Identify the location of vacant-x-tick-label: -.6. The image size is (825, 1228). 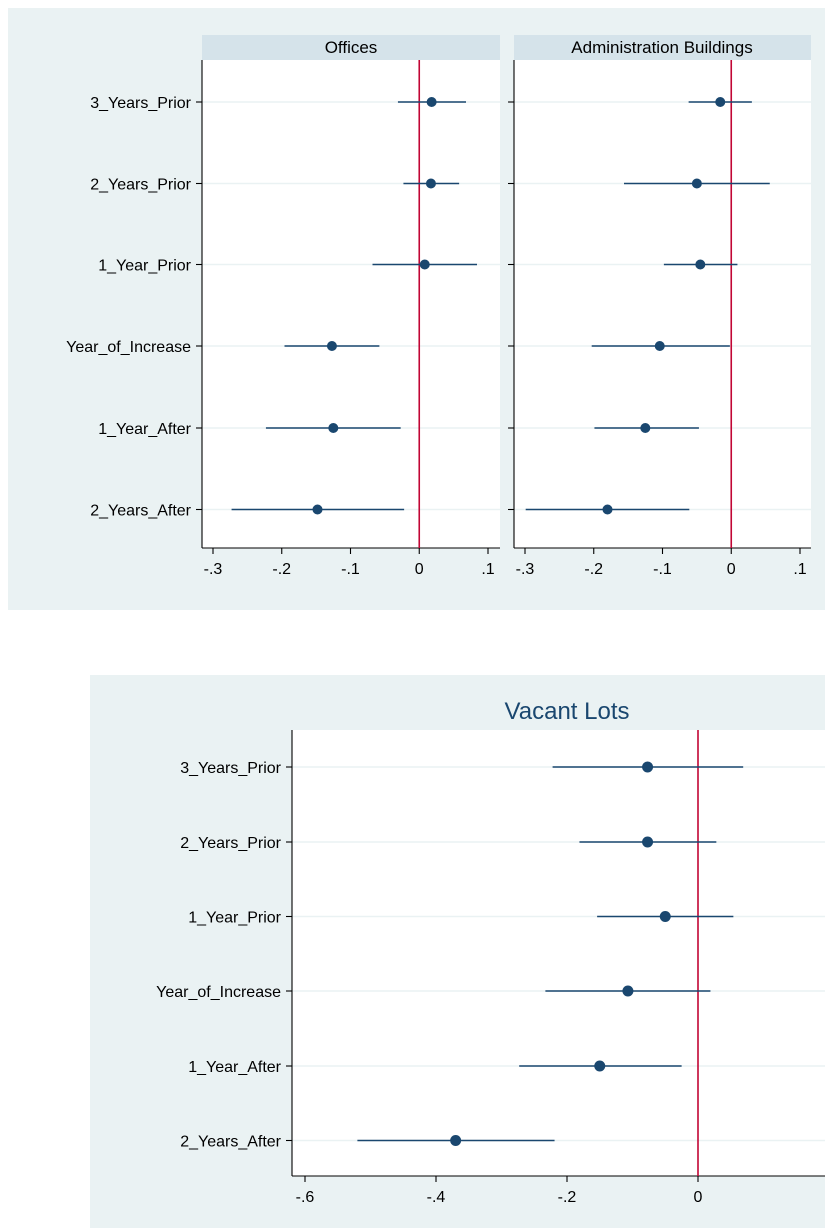
(305, 1197).